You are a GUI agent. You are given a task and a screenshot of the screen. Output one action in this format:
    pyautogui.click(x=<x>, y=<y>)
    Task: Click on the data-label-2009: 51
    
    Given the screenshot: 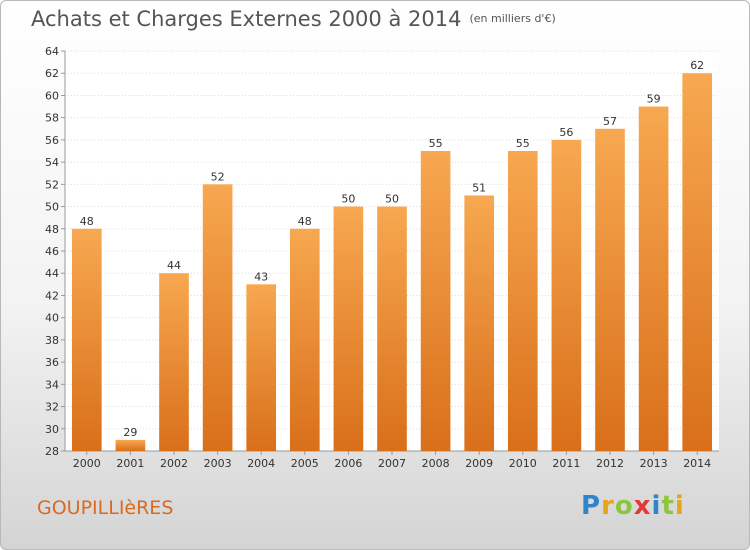 What is the action you would take?
    pyautogui.click(x=479, y=187)
    